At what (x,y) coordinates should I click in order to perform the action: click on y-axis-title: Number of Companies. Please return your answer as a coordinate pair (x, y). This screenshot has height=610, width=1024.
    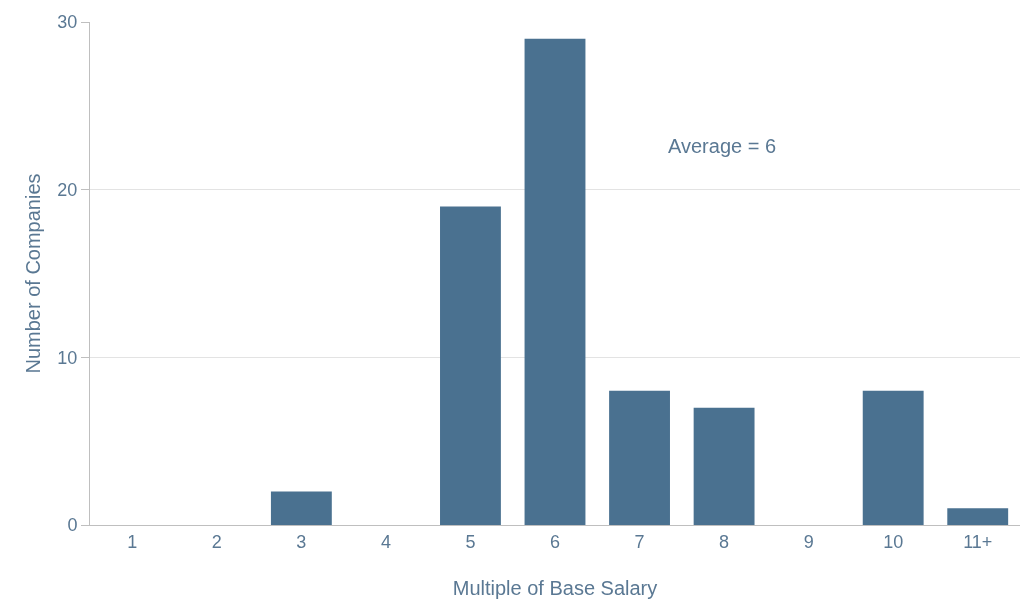
    Looking at the image, I should click on (33, 273).